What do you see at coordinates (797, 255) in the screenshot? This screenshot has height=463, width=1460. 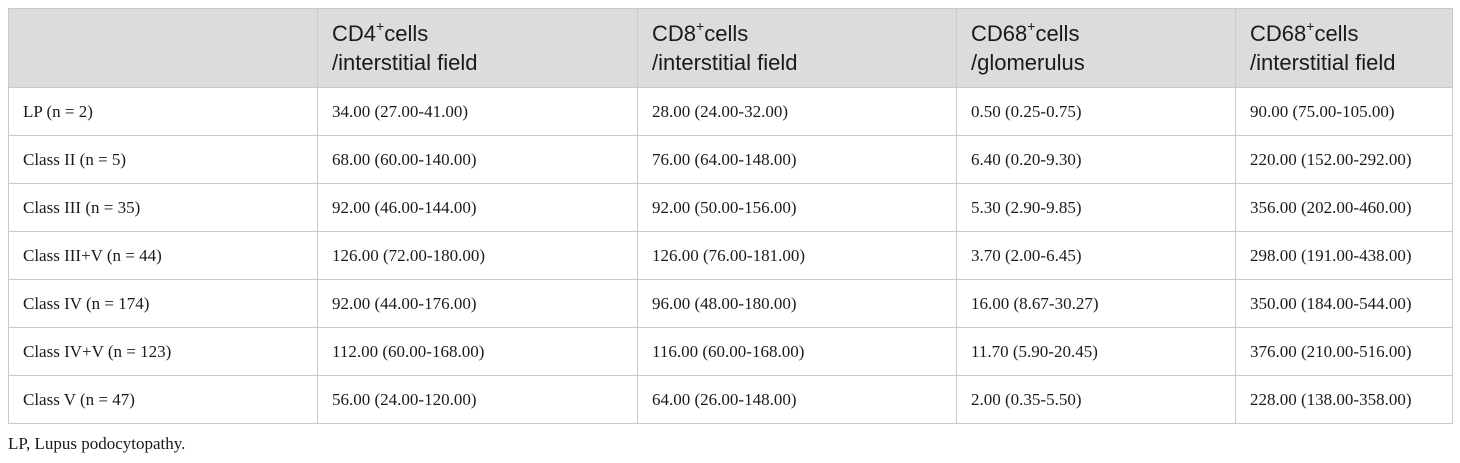 I see `cell-value: 126.00 (76.00-181.00)` at bounding box center [797, 255].